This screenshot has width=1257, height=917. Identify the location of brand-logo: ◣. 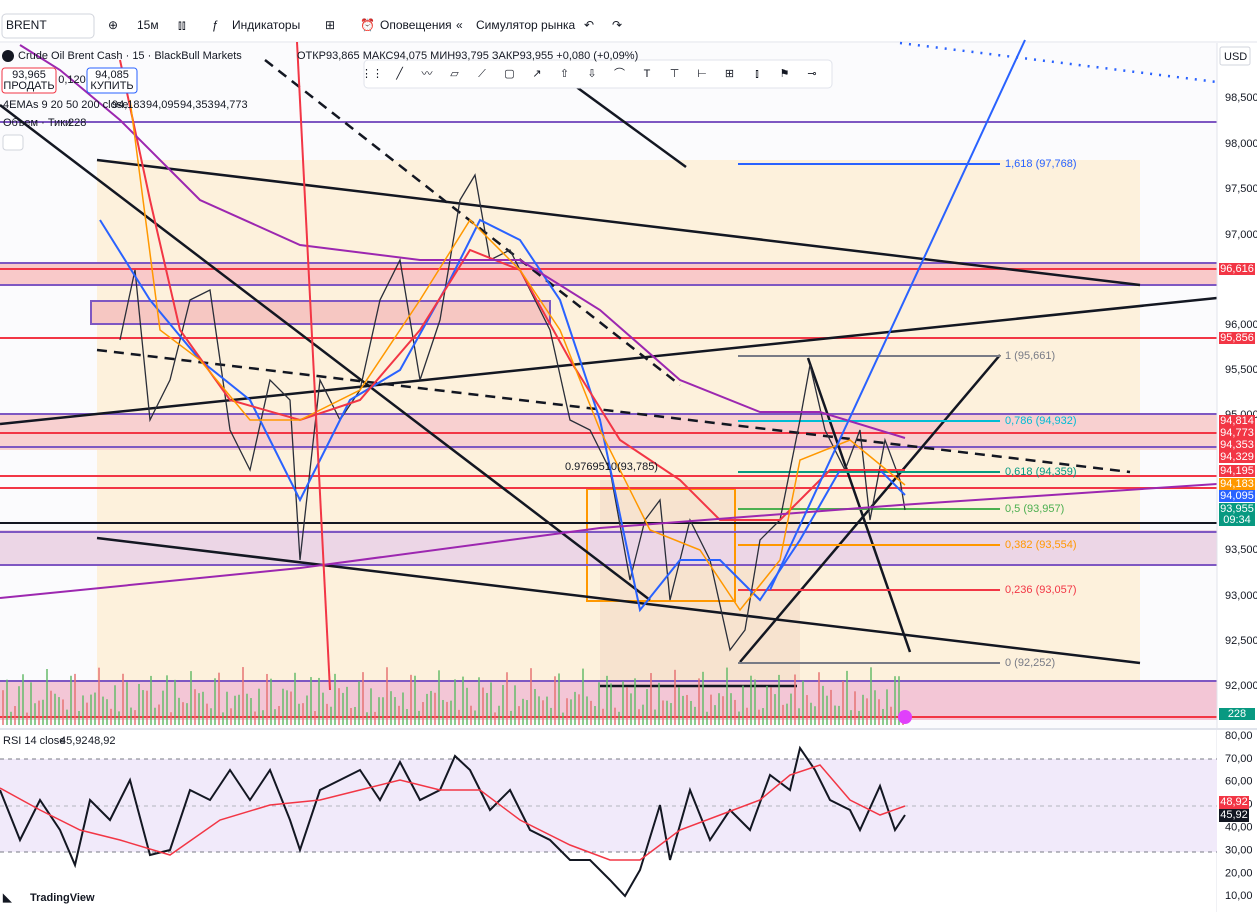
(7, 898).